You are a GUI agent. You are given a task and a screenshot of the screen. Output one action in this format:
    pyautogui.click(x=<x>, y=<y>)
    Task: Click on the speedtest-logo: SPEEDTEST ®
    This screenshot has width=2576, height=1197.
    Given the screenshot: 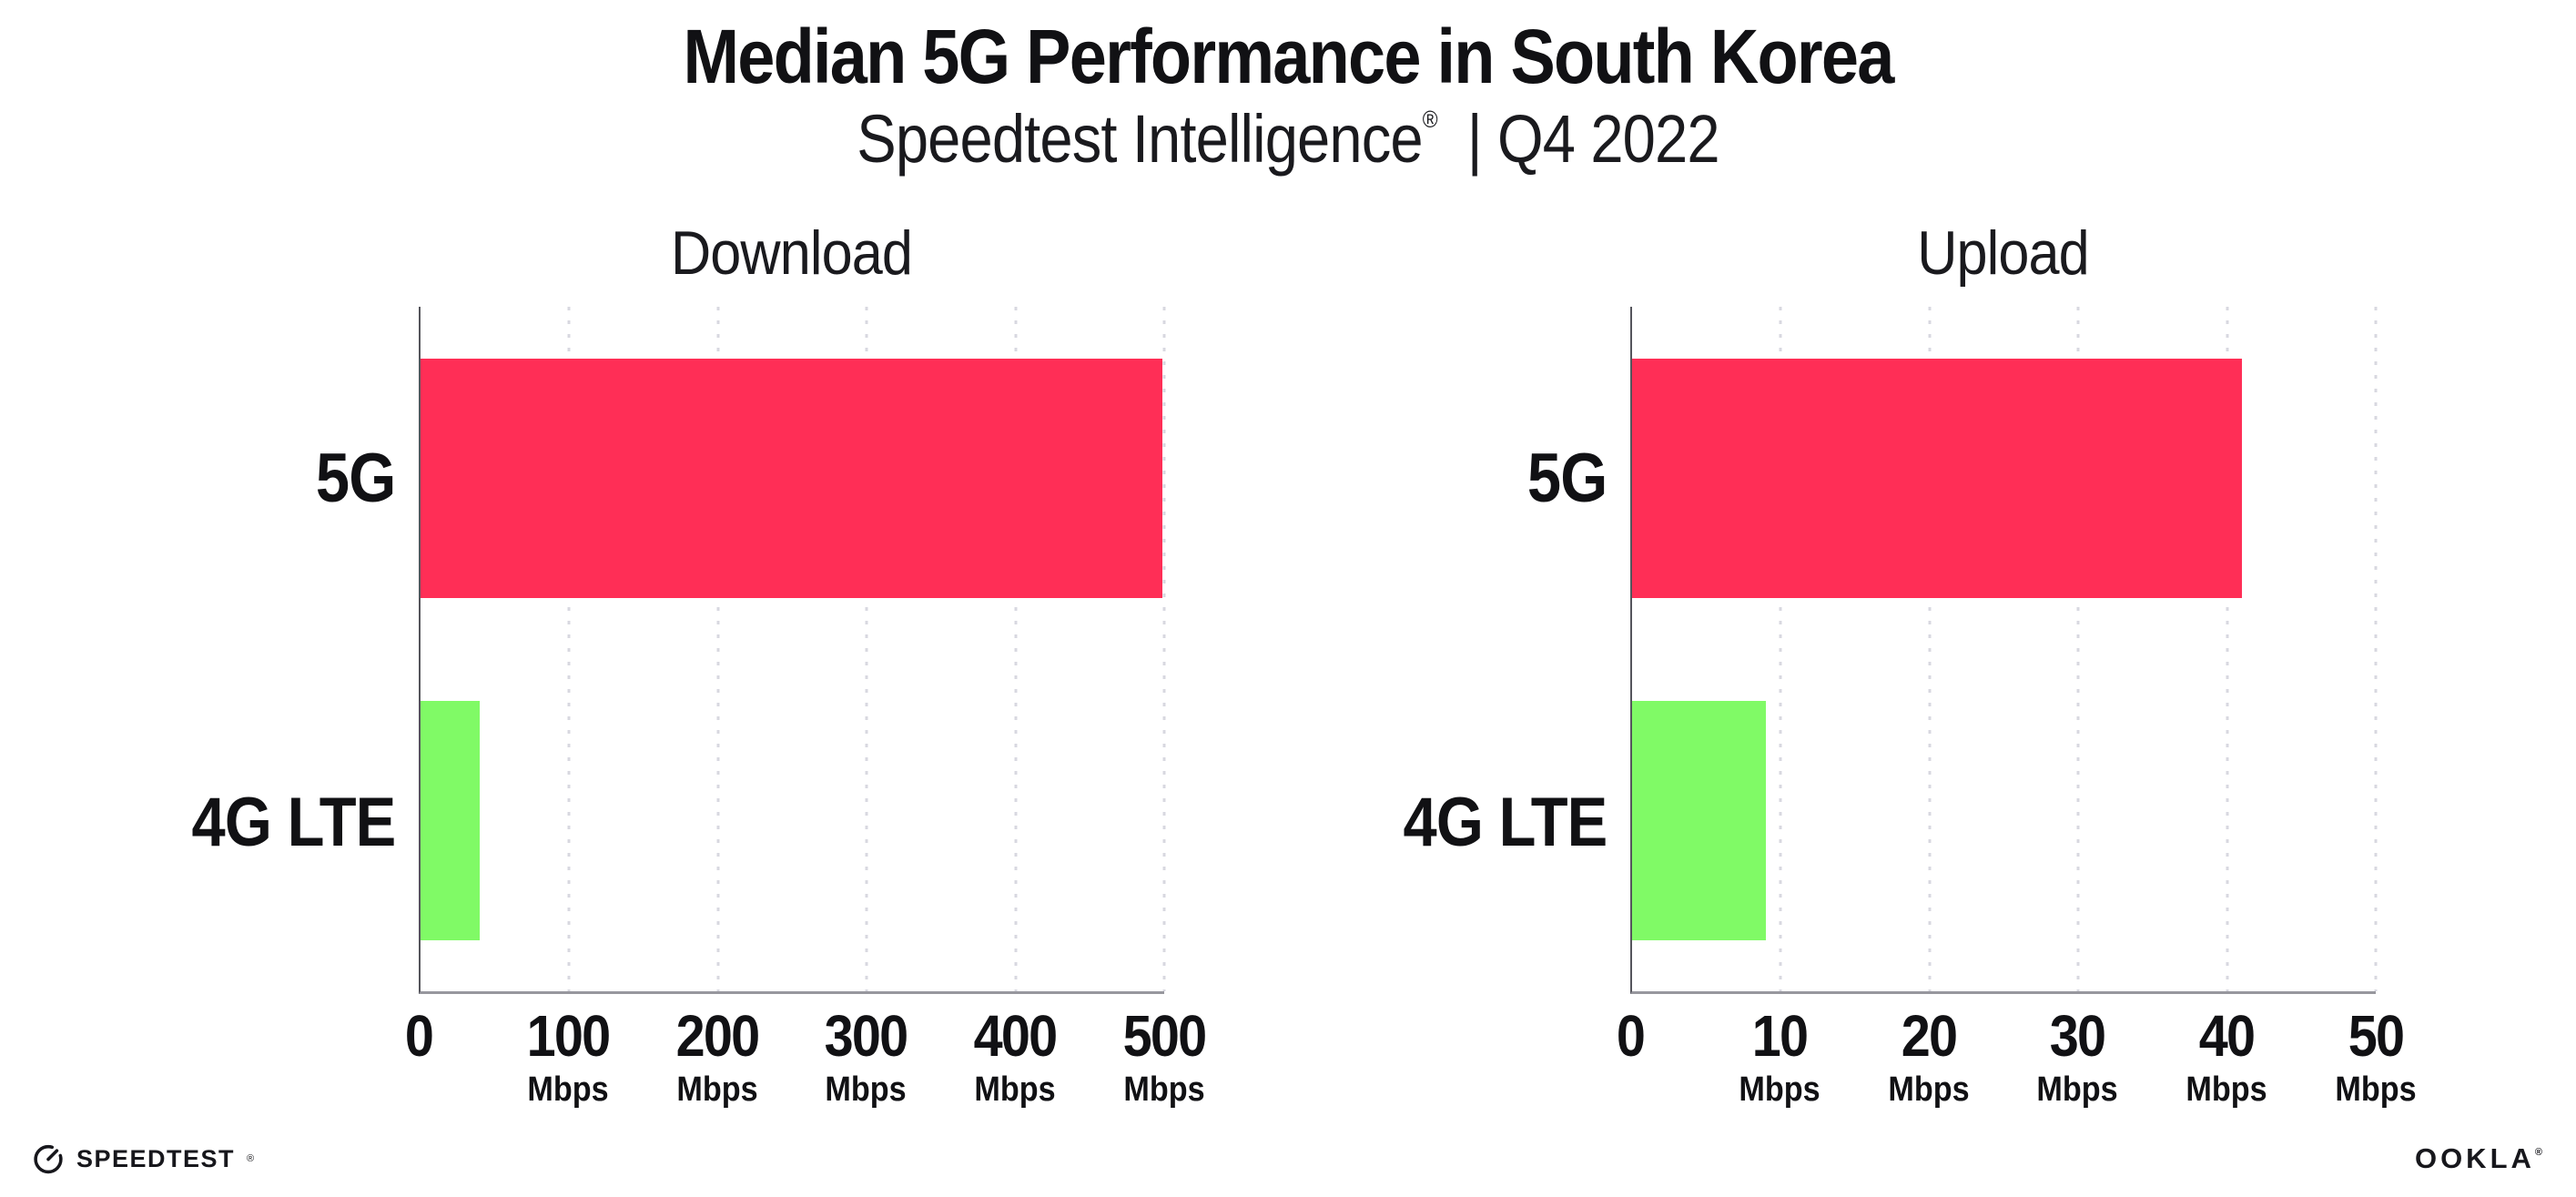 What is the action you would take?
    pyautogui.click(x=142, y=1159)
    